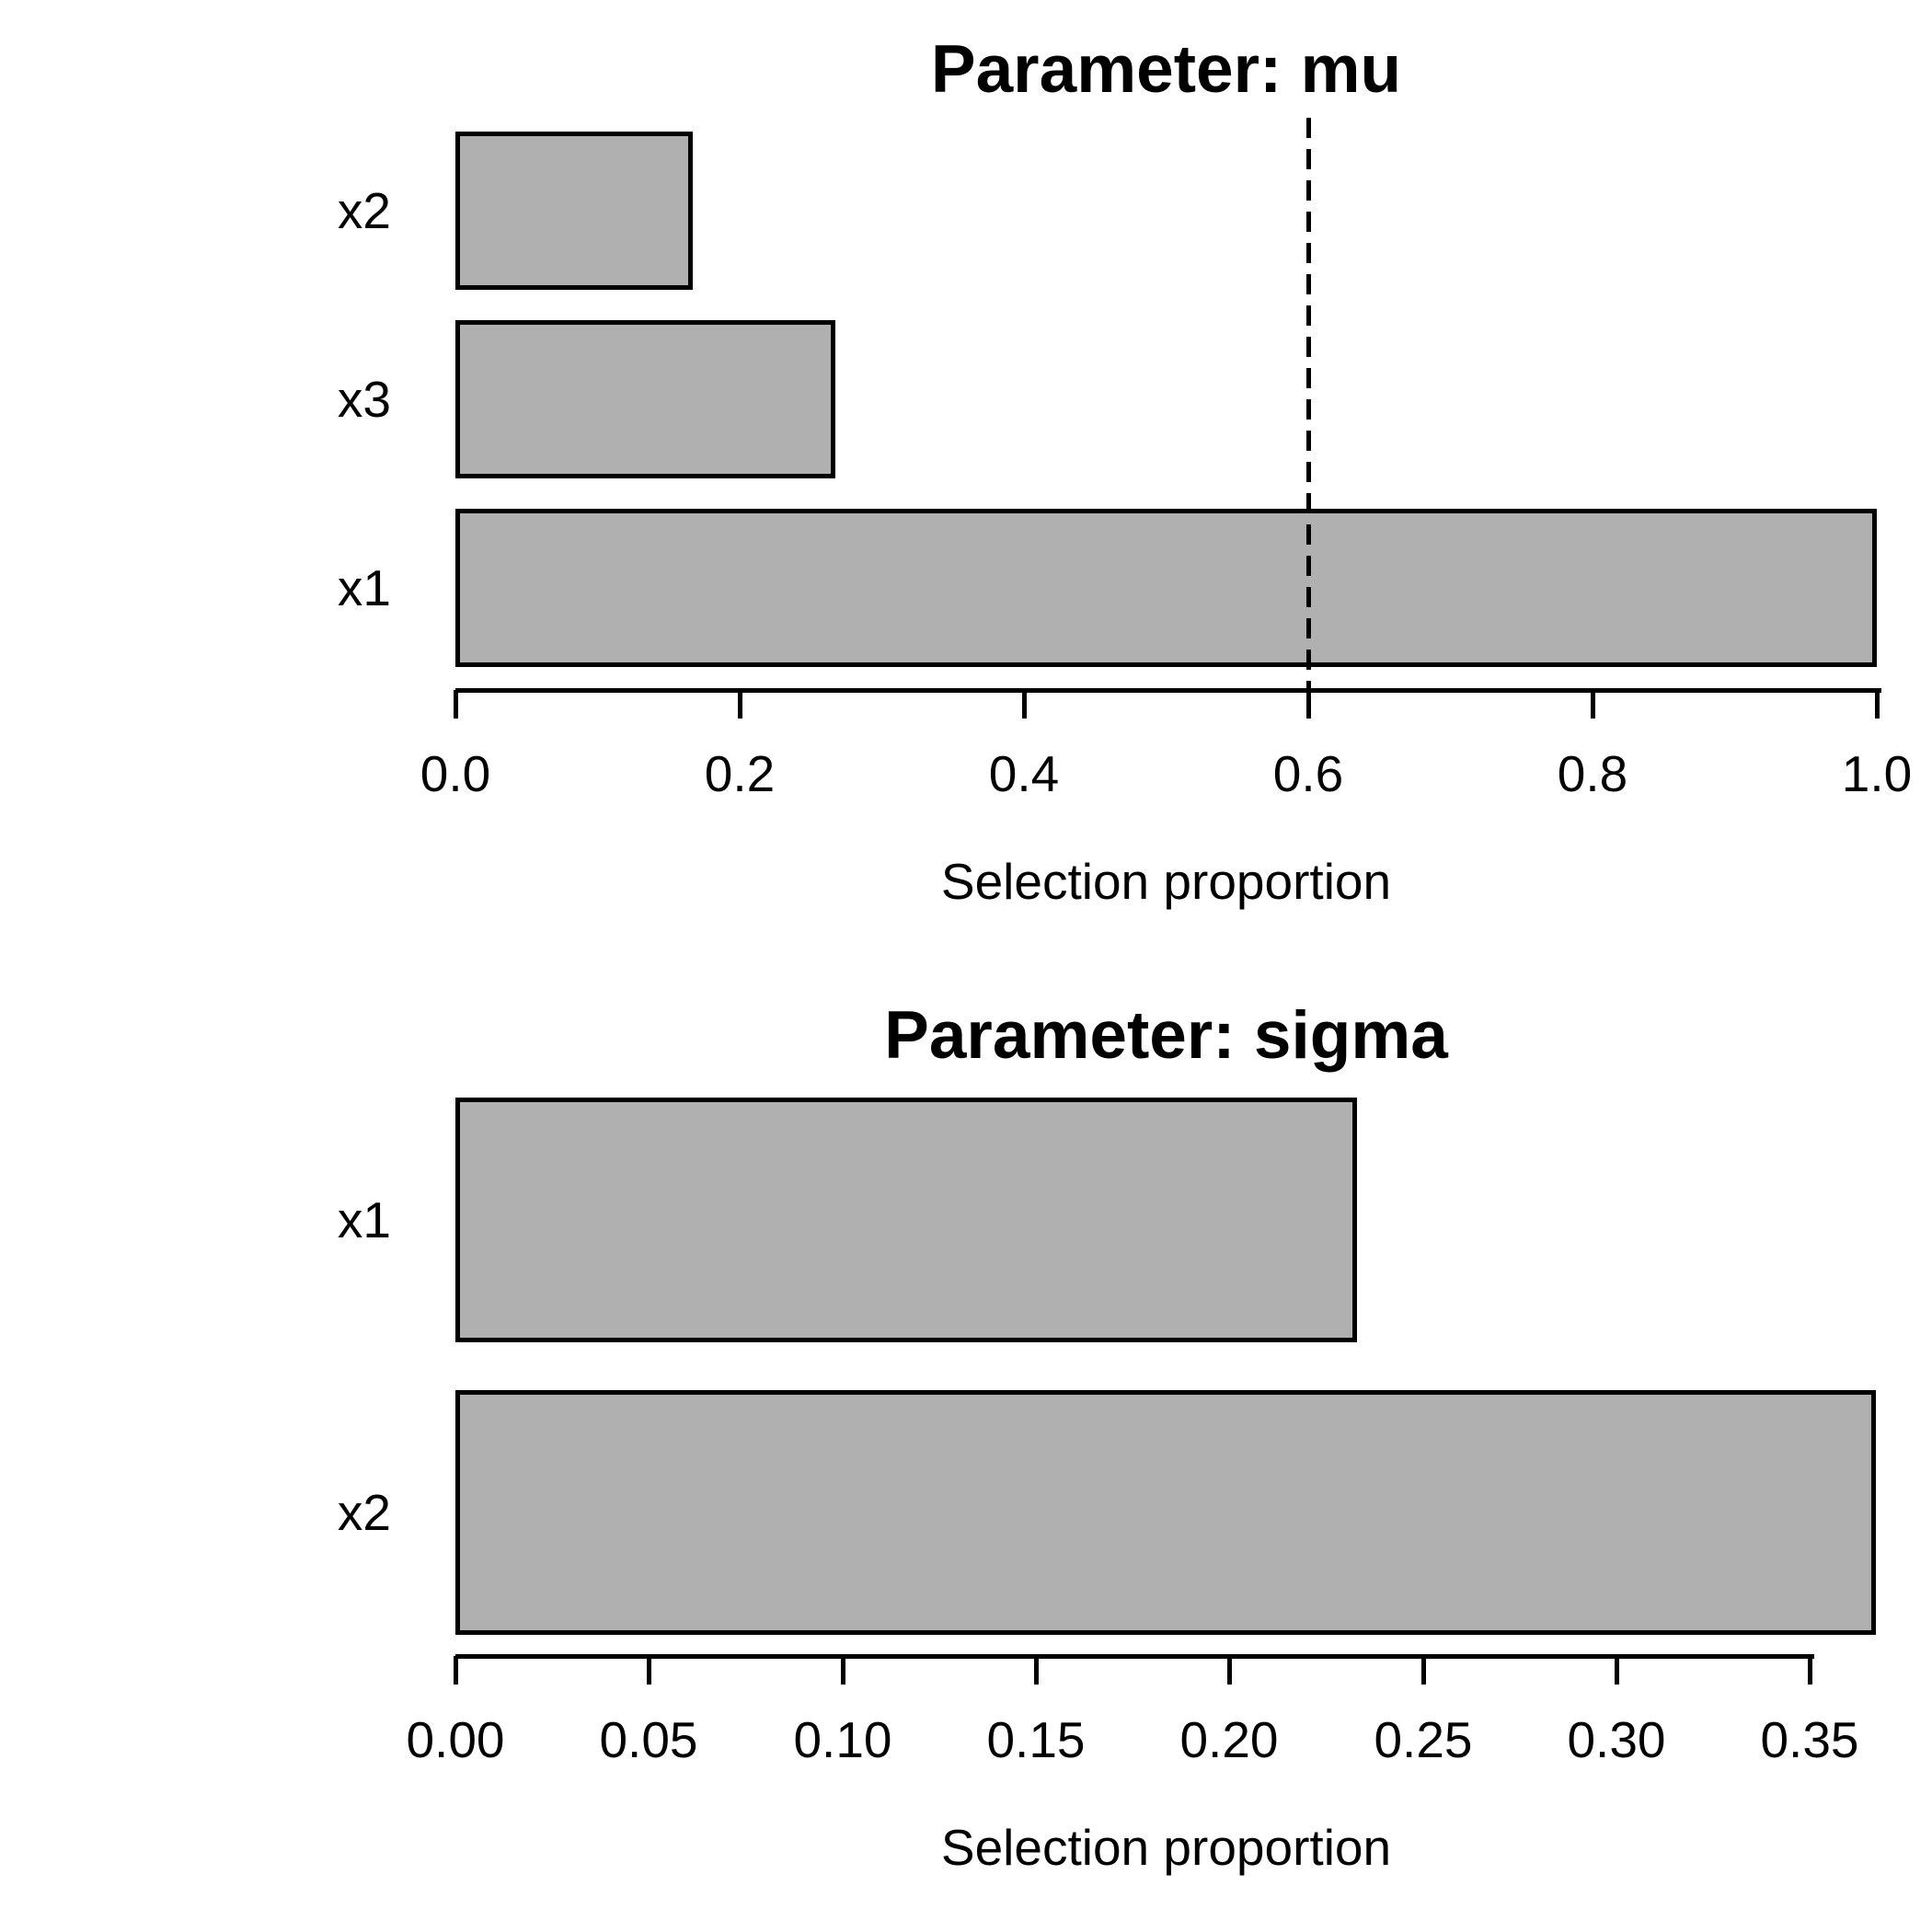 This screenshot has height=1932, width=1932. I want to click on threshold-dashed-line, so click(1308, 404).